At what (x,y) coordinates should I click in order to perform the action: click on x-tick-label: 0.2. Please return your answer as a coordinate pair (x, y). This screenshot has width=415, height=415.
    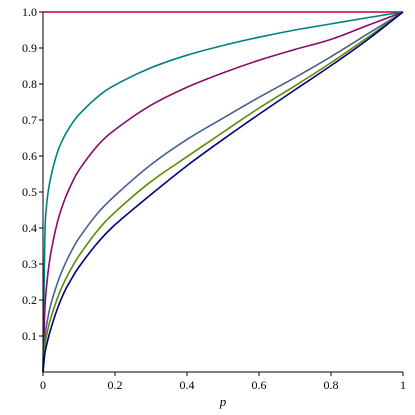
    Looking at the image, I should click on (115, 385).